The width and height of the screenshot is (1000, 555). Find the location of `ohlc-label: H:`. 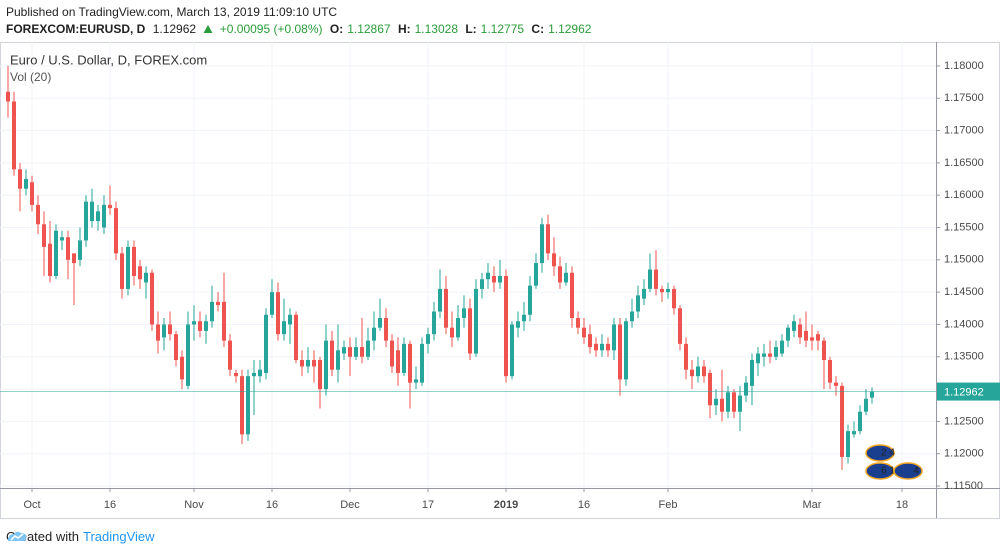

ohlc-label: H: is located at coordinates (404, 29).